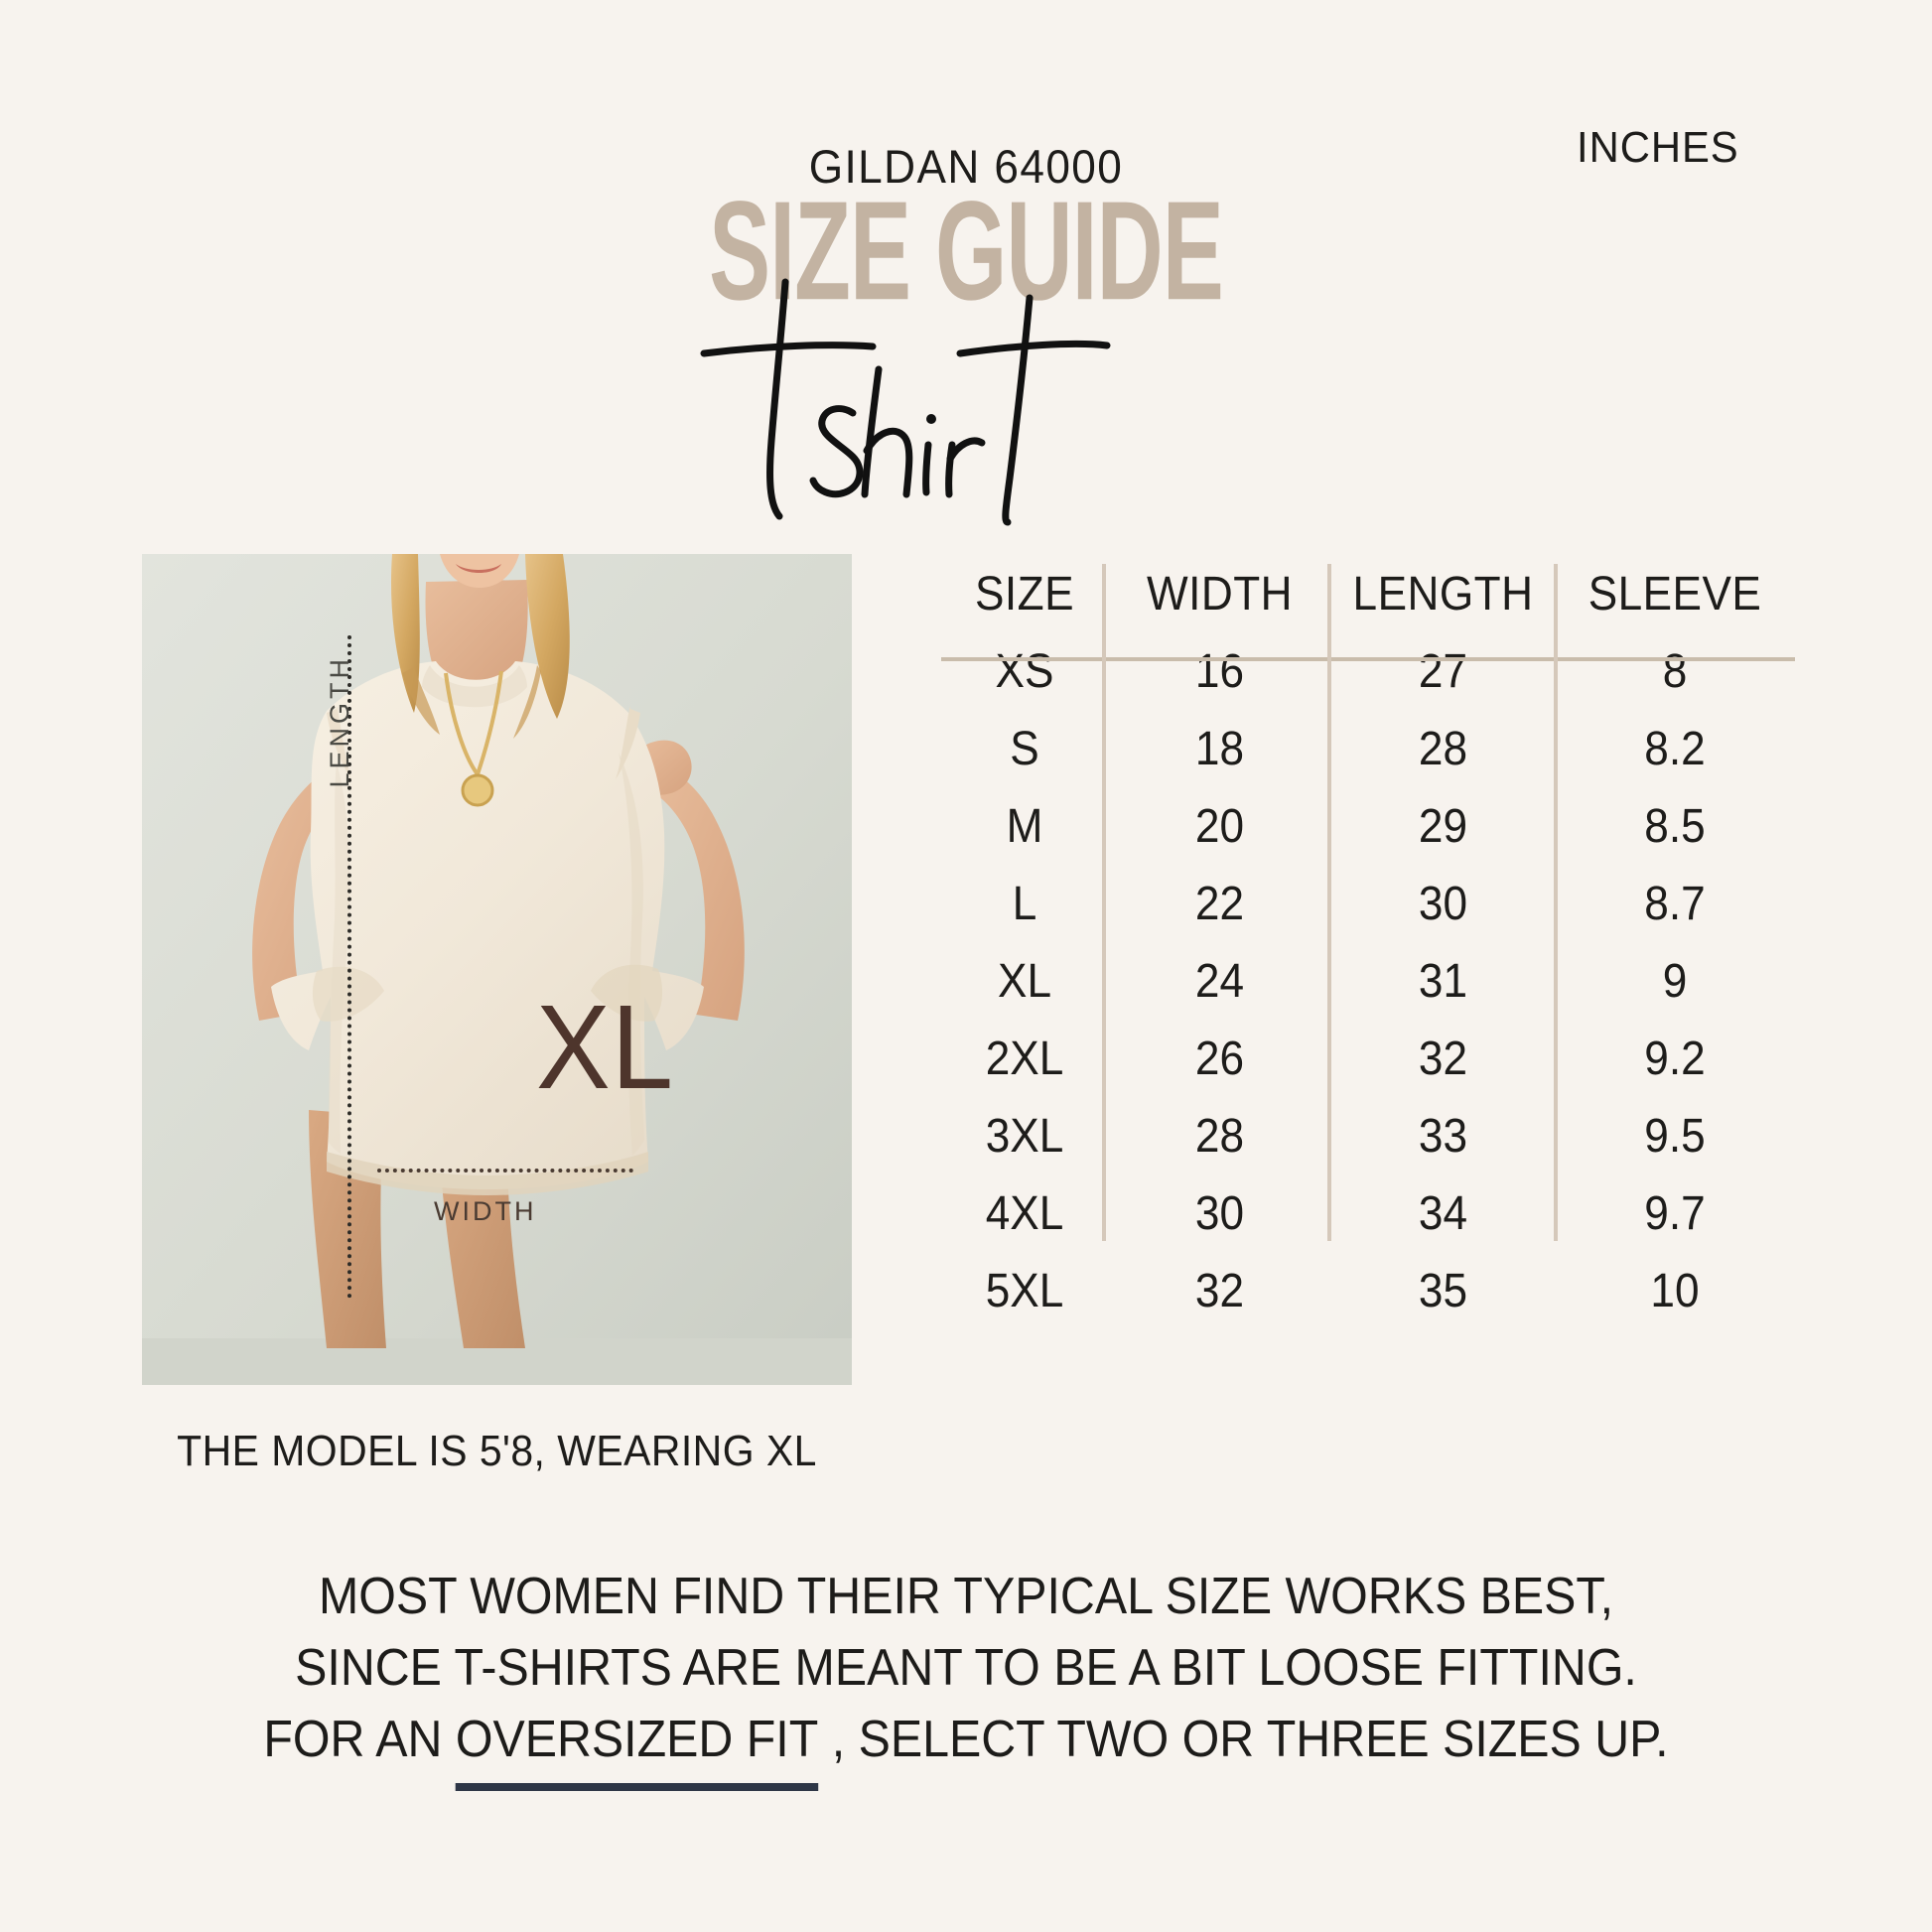  Describe the element at coordinates (1443, 982) in the screenshot. I see `cell-length: 31` at that location.